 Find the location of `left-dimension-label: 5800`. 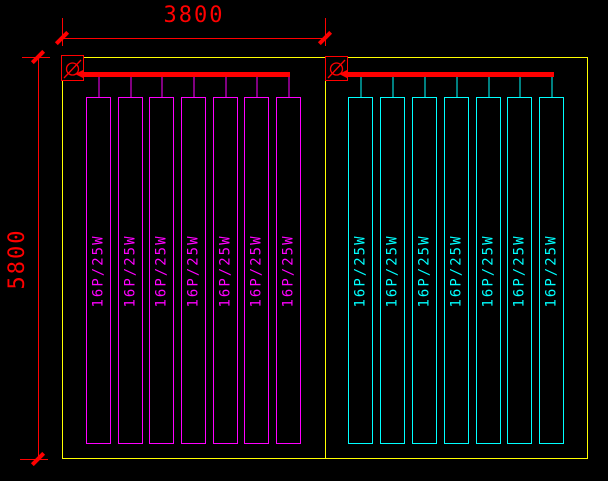

left-dimension-label: 5800 is located at coordinates (17, 259).